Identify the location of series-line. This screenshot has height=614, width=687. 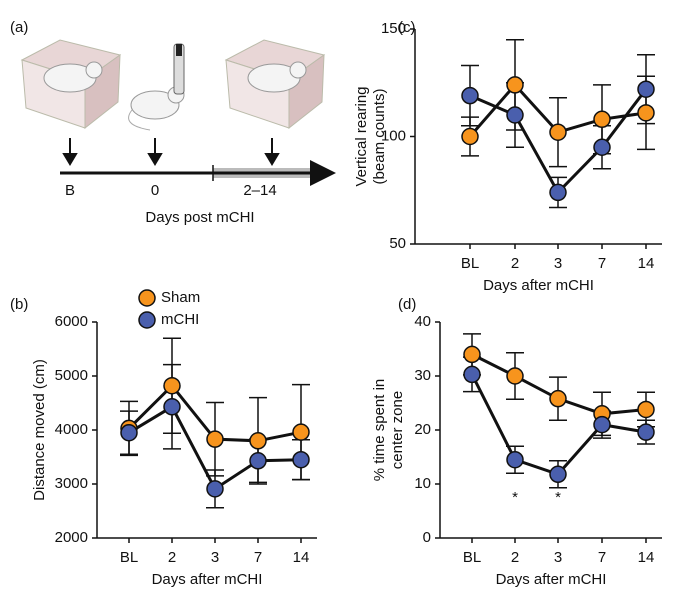
(558, 425).